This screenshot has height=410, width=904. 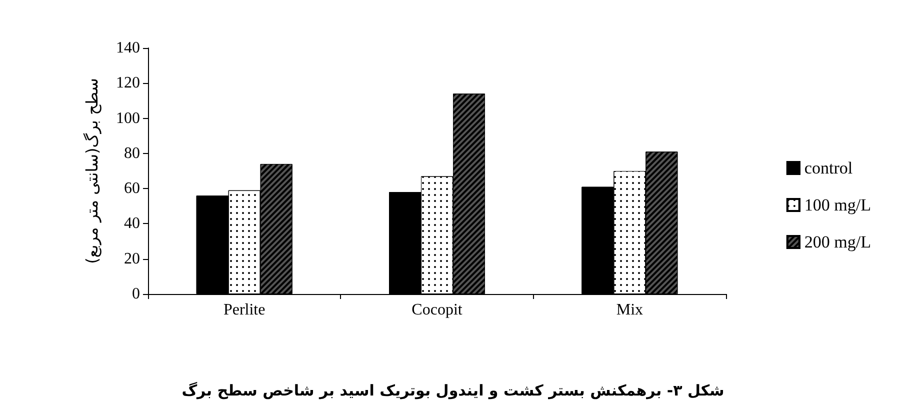 I want to click on x-tick-label: Mix, so click(x=630, y=310).